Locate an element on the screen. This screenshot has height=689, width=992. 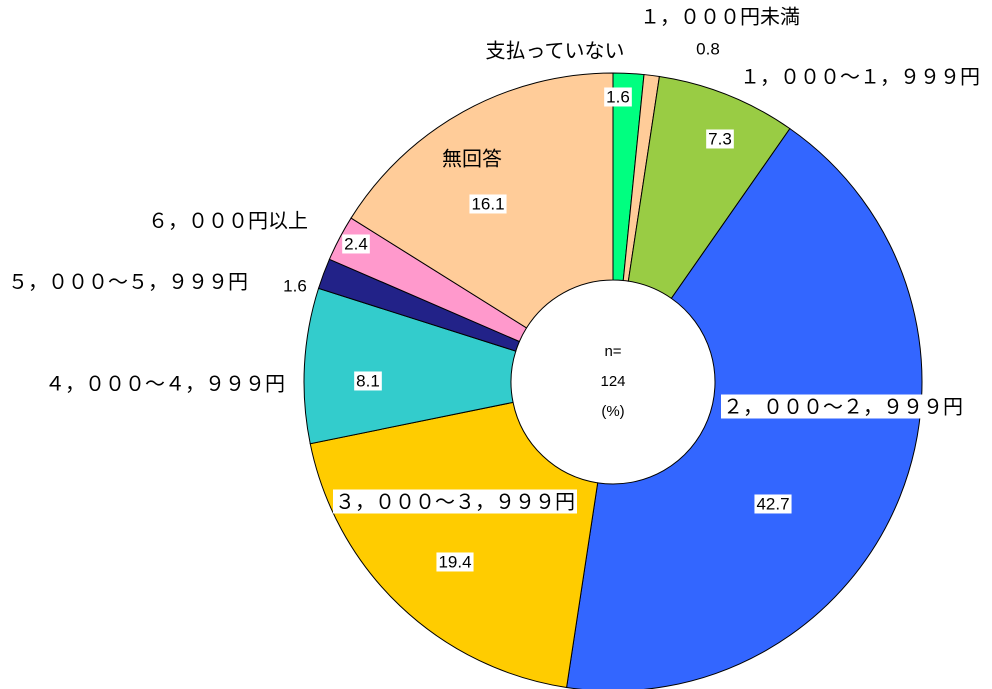
slice is located at coordinates (454, 545).